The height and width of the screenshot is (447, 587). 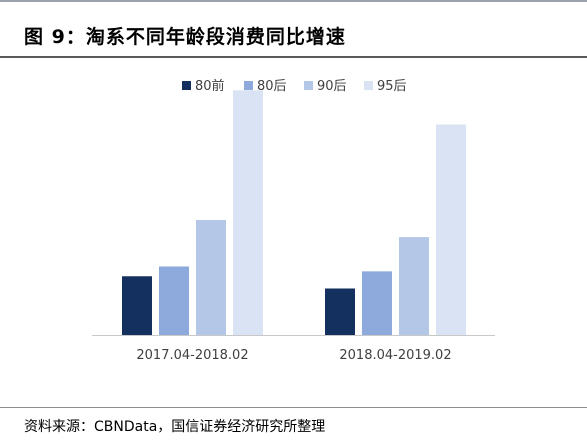 What do you see at coordinates (293, 57) in the screenshot?
I see `title-divider` at bounding box center [293, 57].